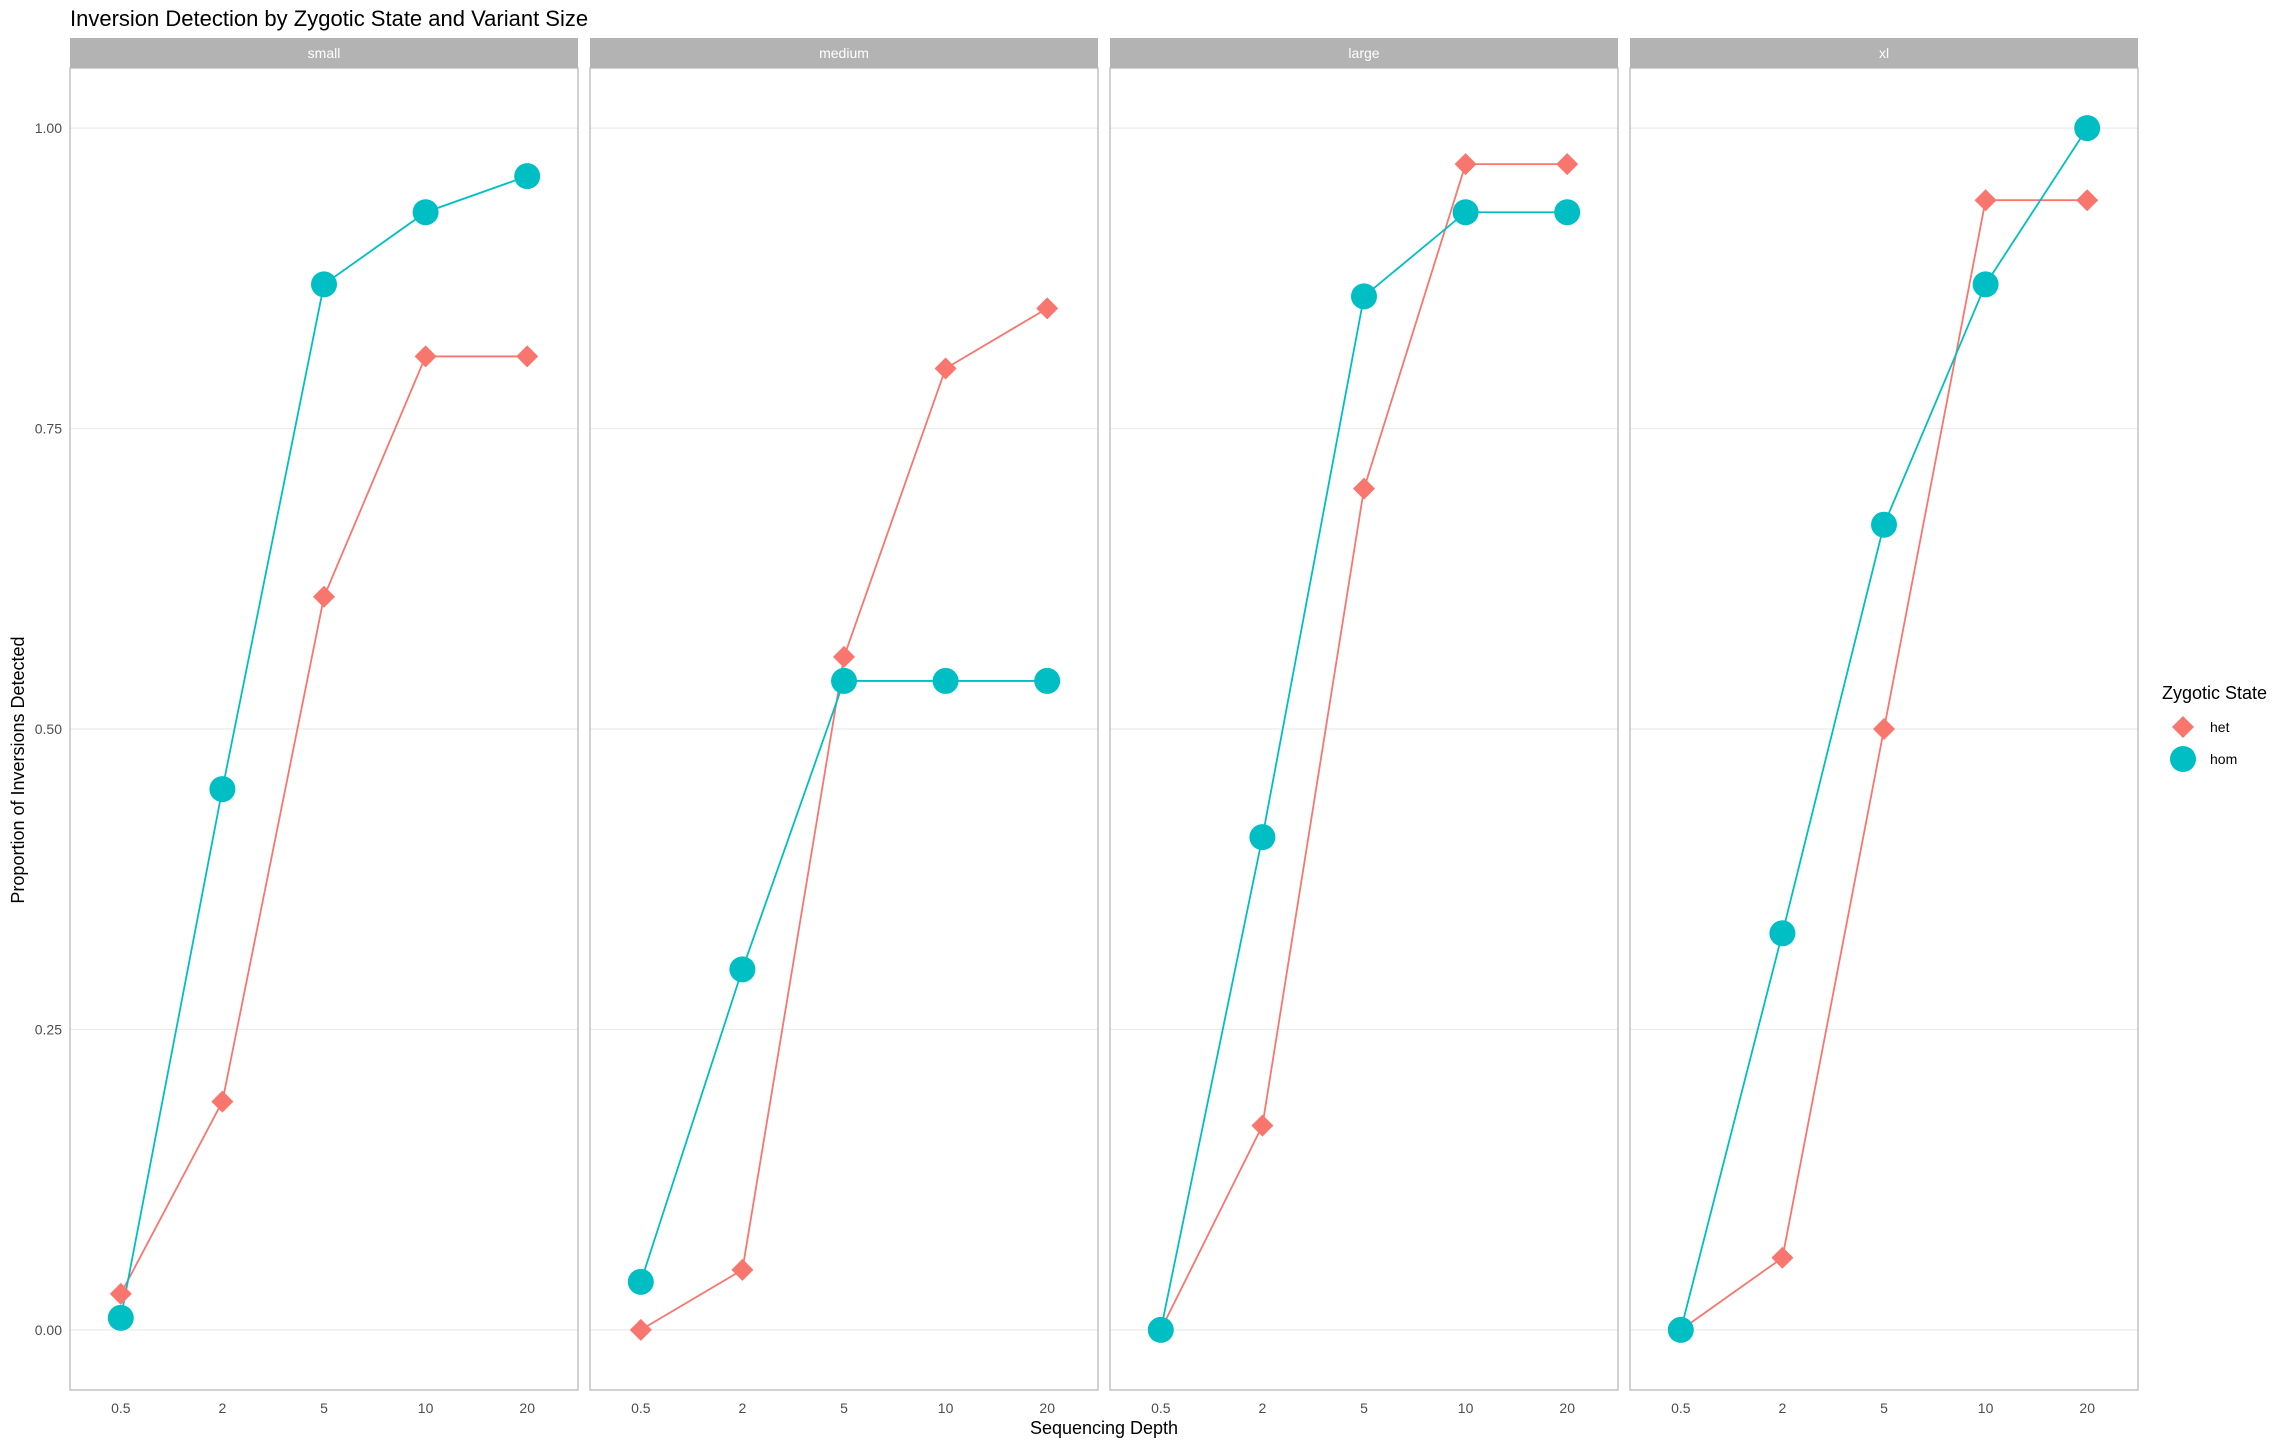 Image resolution: width=2280 pixels, height=1445 pixels. I want to click on legend-title: Zygotic State, so click(2214, 693).